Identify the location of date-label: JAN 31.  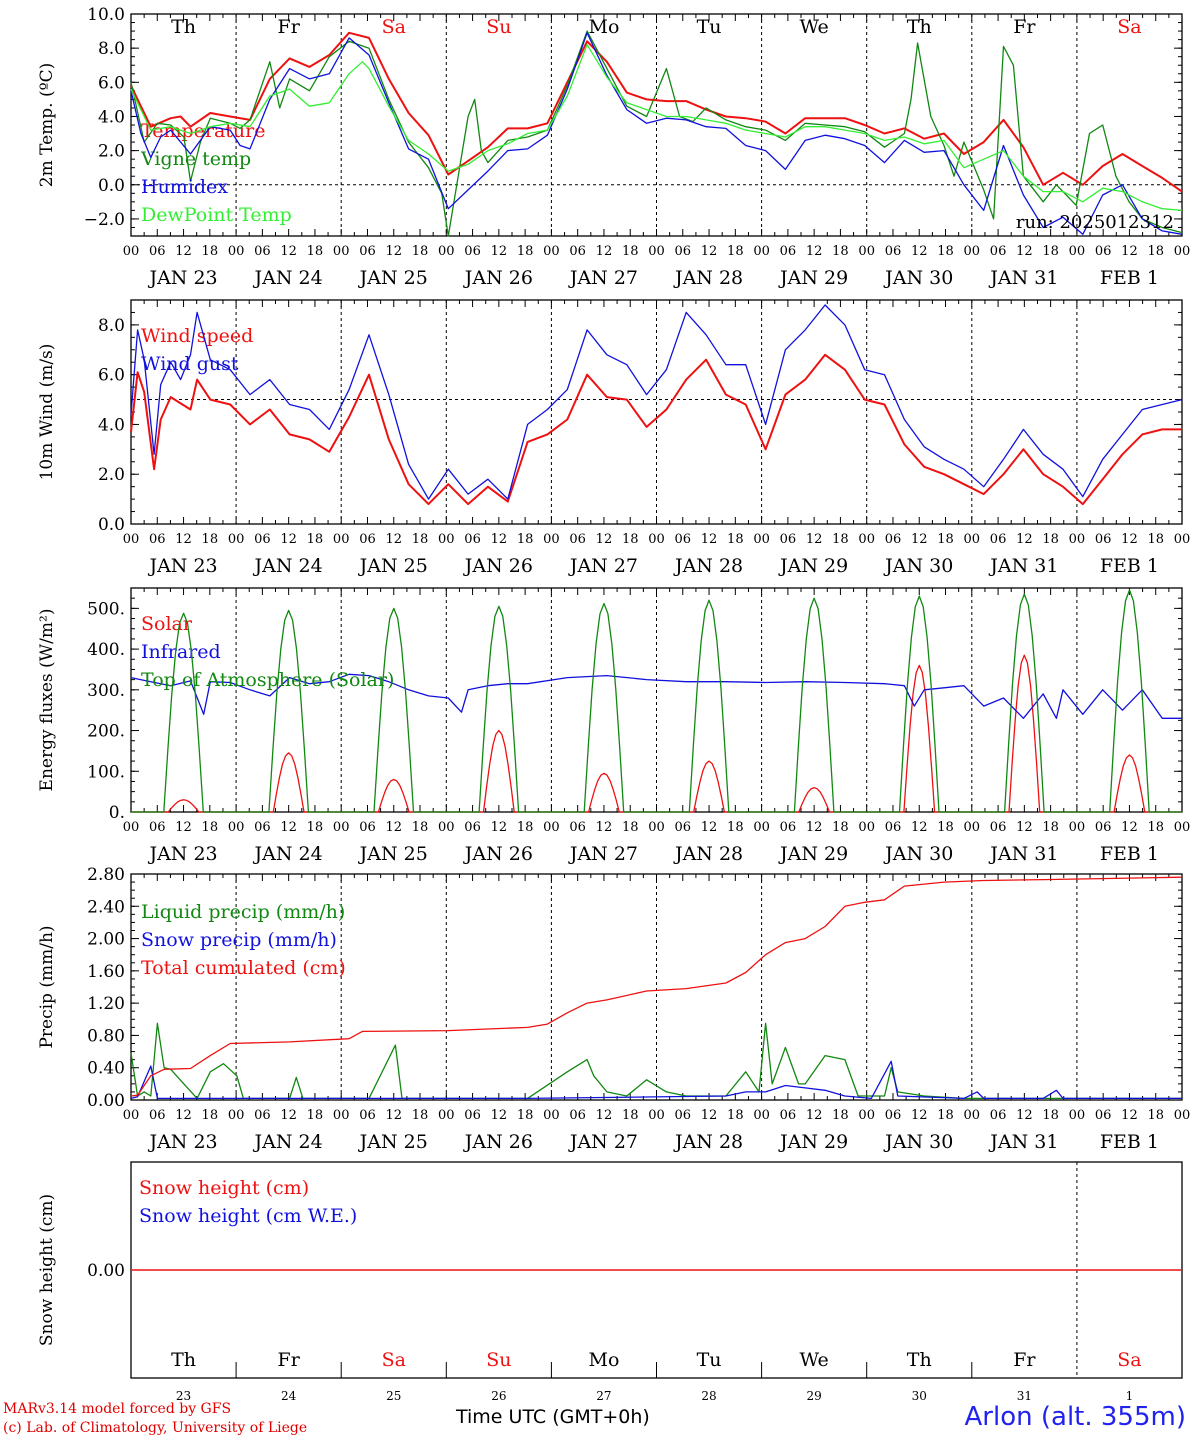
(1023, 854).